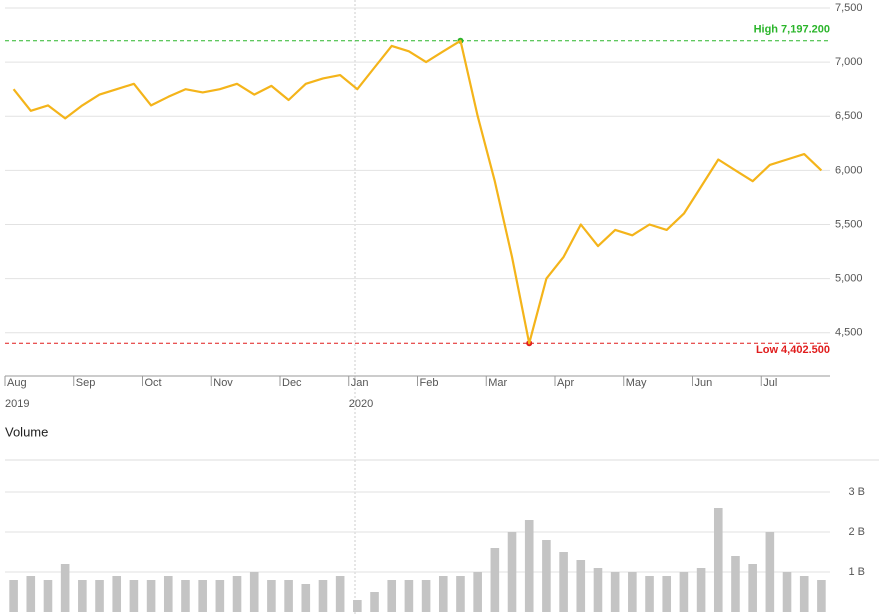 This screenshot has width=879, height=616. I want to click on x-tick-label: Feb, so click(429, 383).